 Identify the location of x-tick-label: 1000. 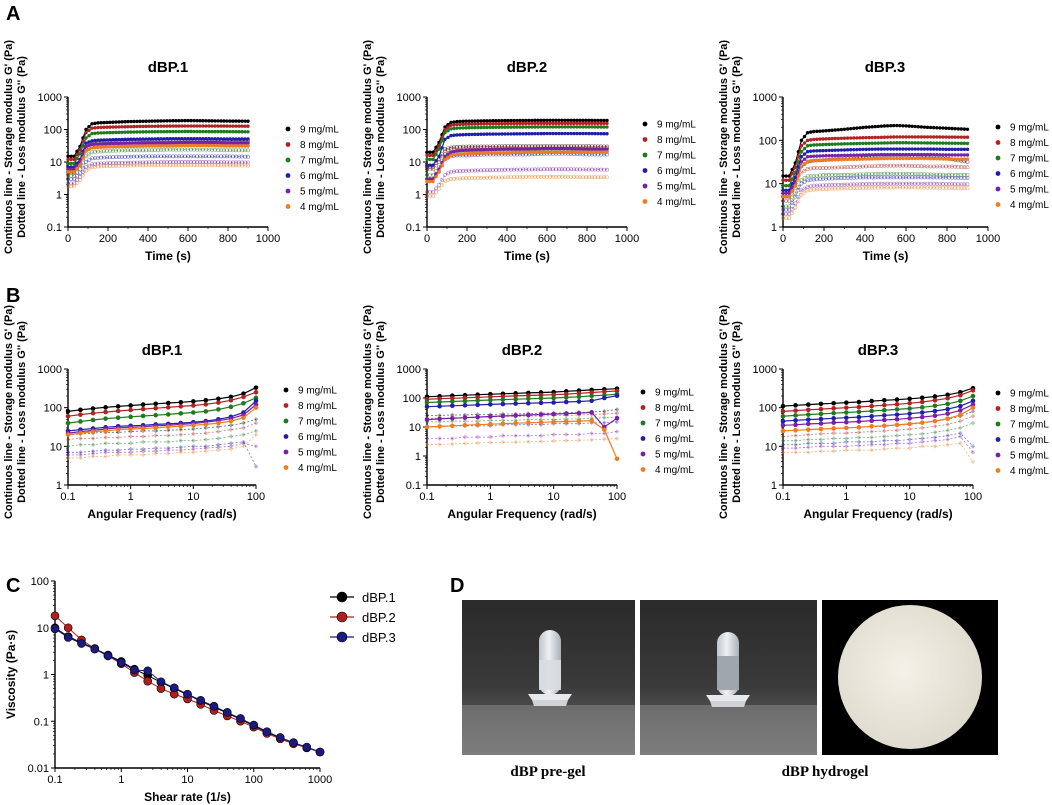
(988, 239).